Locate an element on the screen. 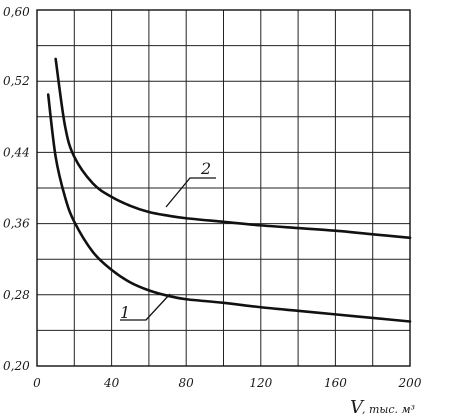  curve-2-leader is located at coordinates (190, 192).